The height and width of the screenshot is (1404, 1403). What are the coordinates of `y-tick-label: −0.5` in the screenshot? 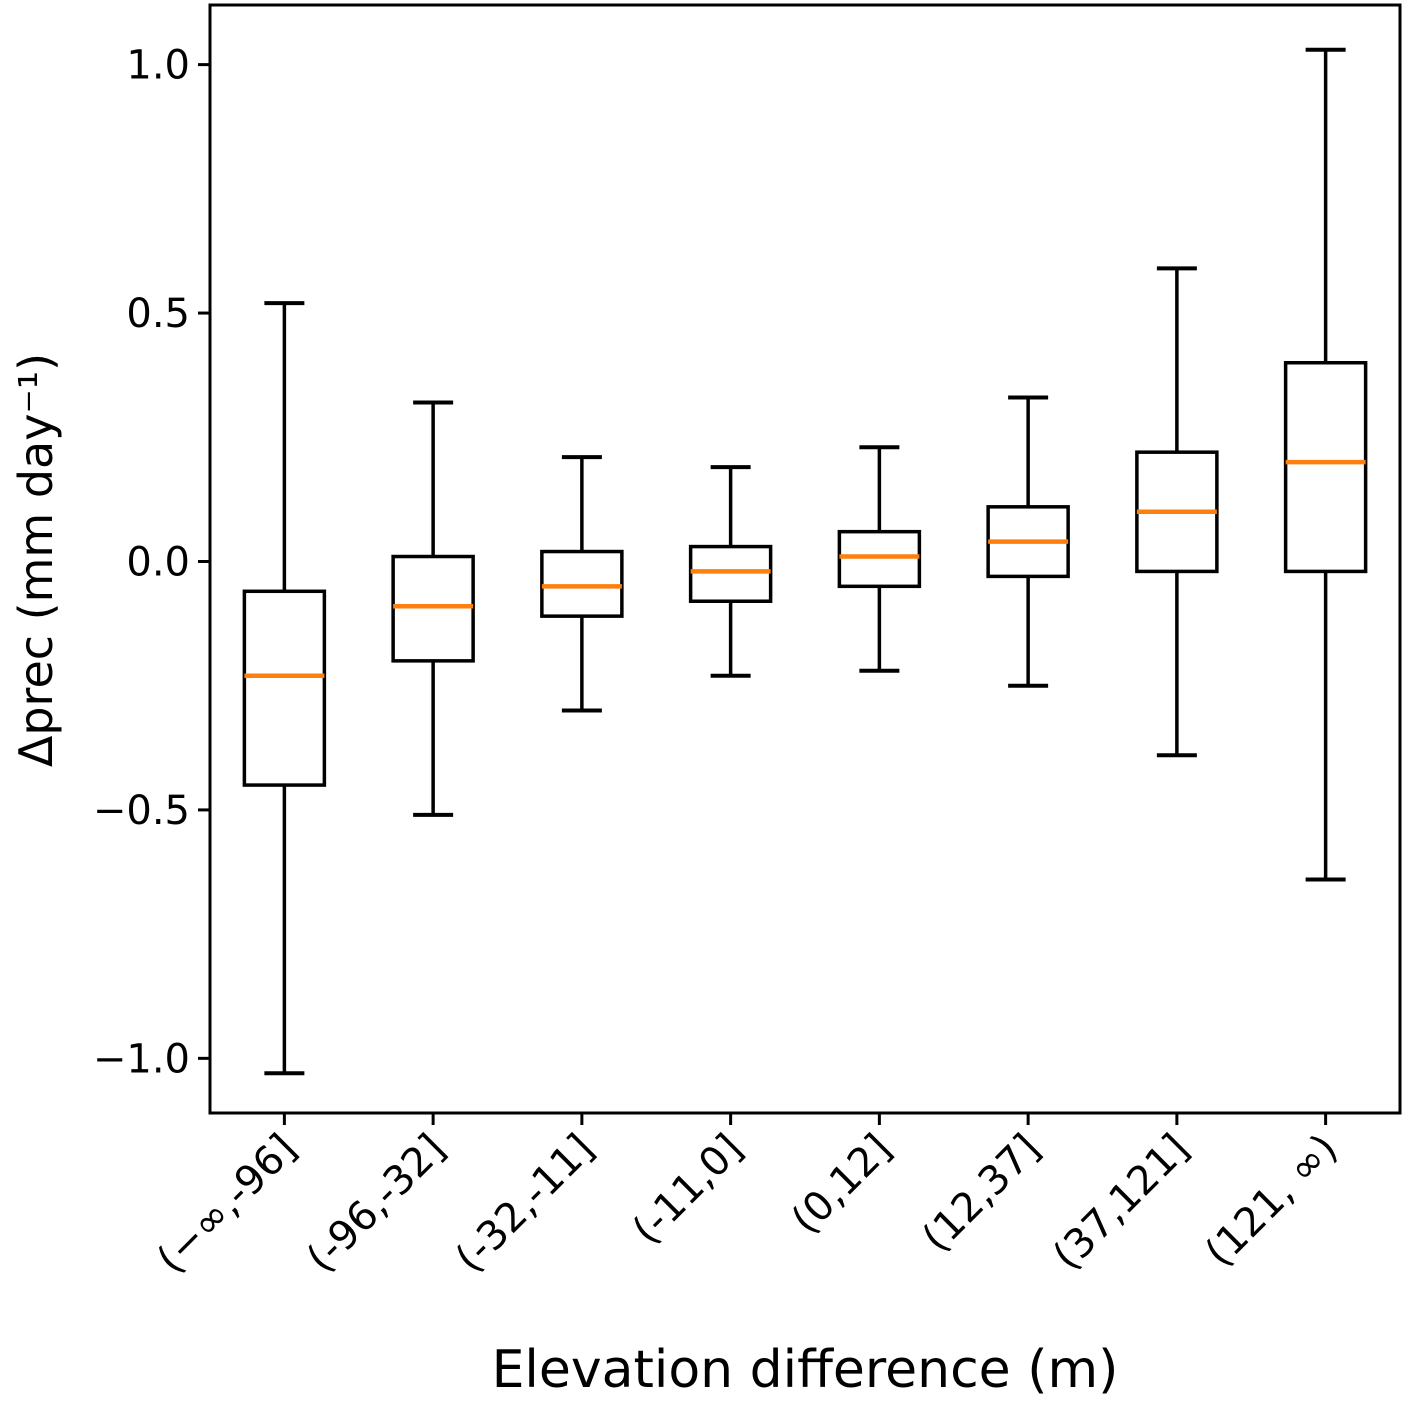 It's located at (141, 811).